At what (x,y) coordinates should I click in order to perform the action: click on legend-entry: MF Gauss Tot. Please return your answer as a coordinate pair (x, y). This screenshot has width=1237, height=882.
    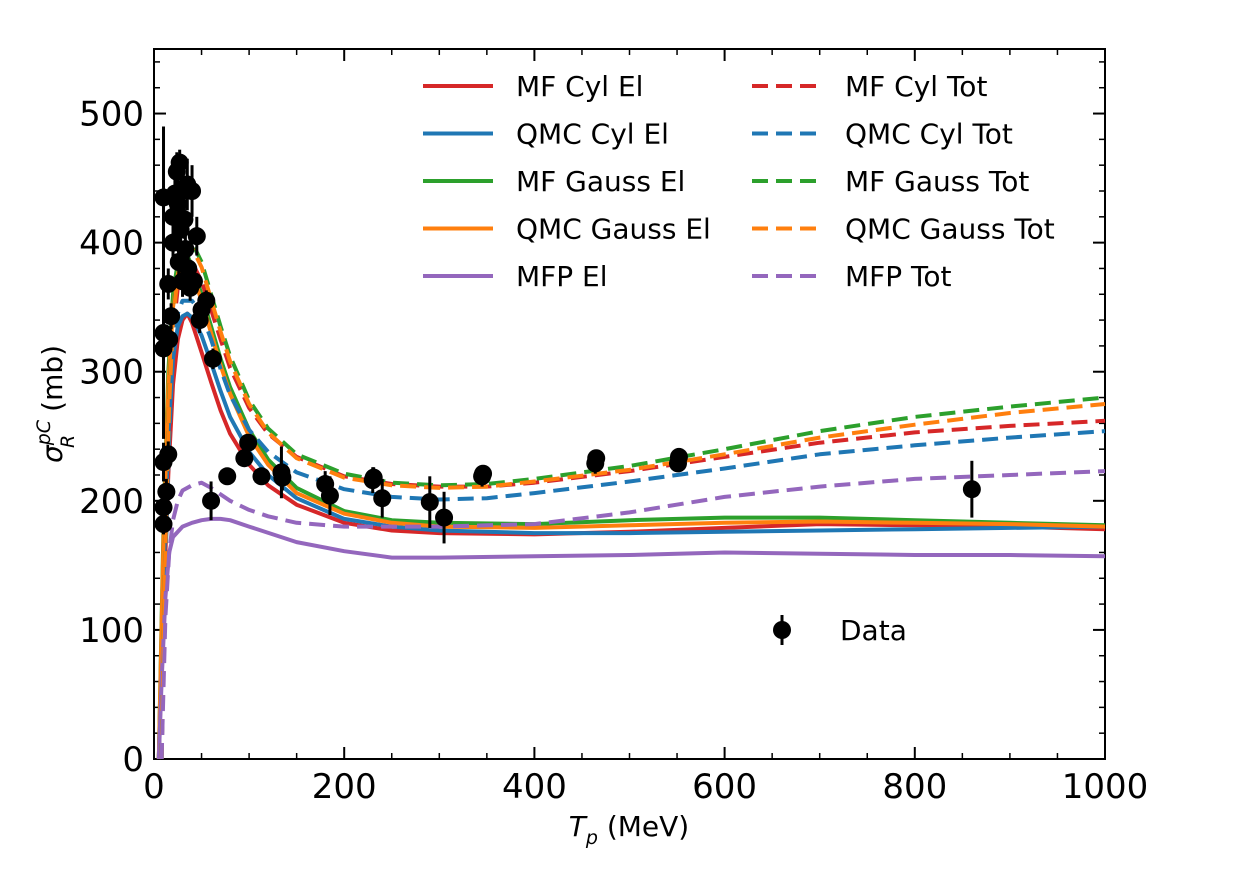
    Looking at the image, I should click on (890, 181).